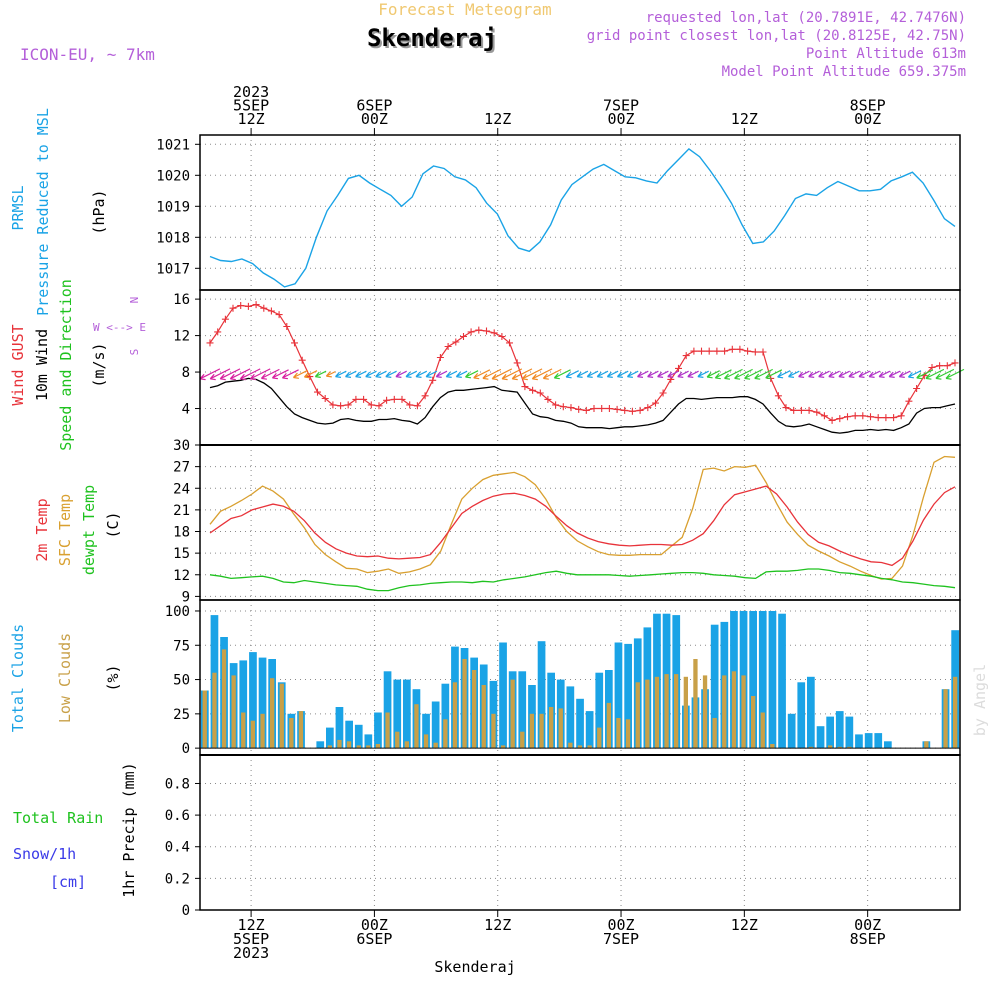 The image size is (1000, 1000). Describe the element at coordinates (464, 9) in the screenshot. I see `app-title: Forecast Meteogram` at that location.